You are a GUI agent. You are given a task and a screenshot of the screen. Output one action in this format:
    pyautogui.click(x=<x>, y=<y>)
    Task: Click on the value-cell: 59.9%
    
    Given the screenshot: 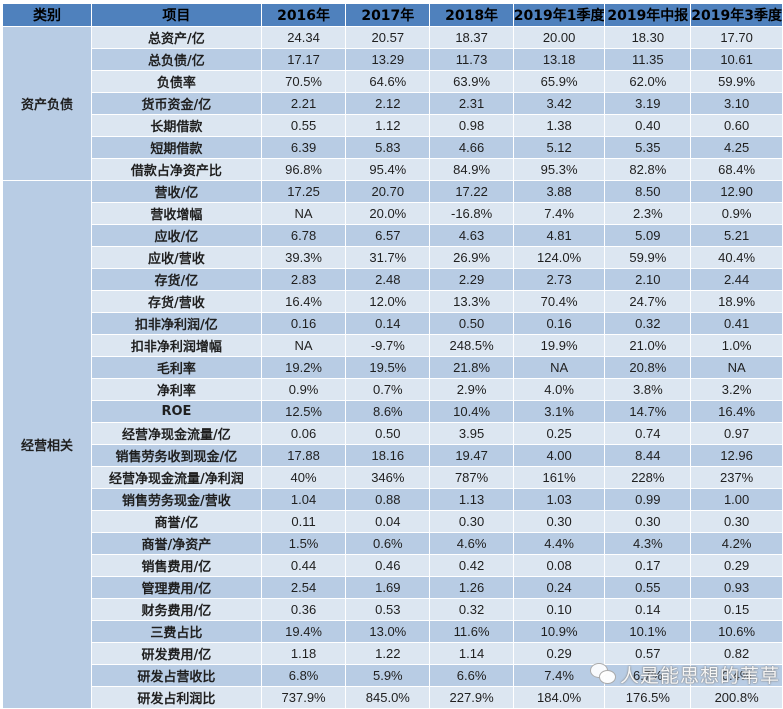 What is the action you would take?
    pyautogui.click(x=736, y=81)
    